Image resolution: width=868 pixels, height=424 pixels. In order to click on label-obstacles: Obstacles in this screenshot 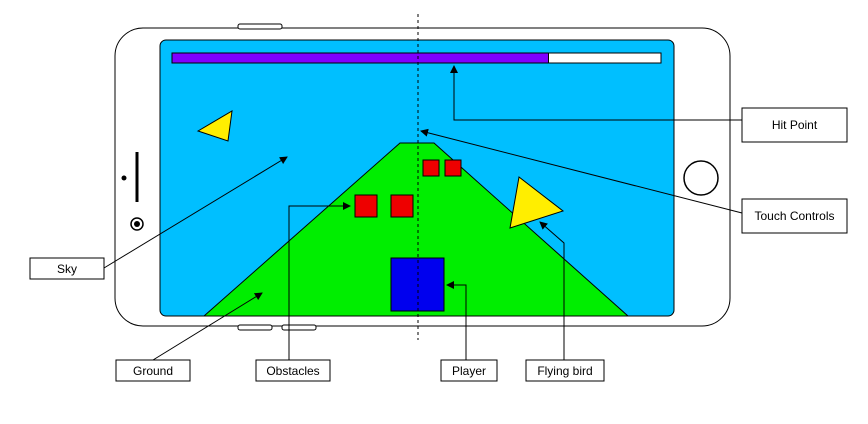, I will do `click(293, 370)`.